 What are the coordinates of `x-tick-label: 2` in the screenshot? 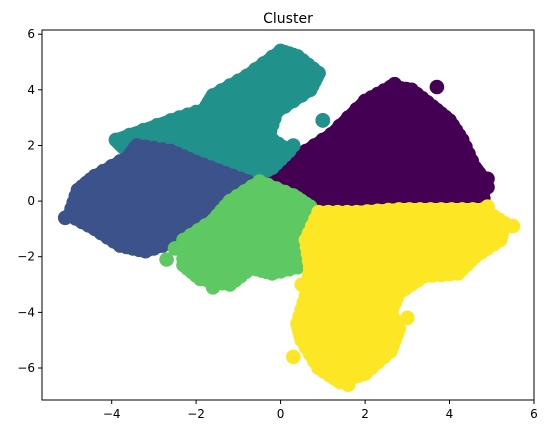 It's located at (365, 414).